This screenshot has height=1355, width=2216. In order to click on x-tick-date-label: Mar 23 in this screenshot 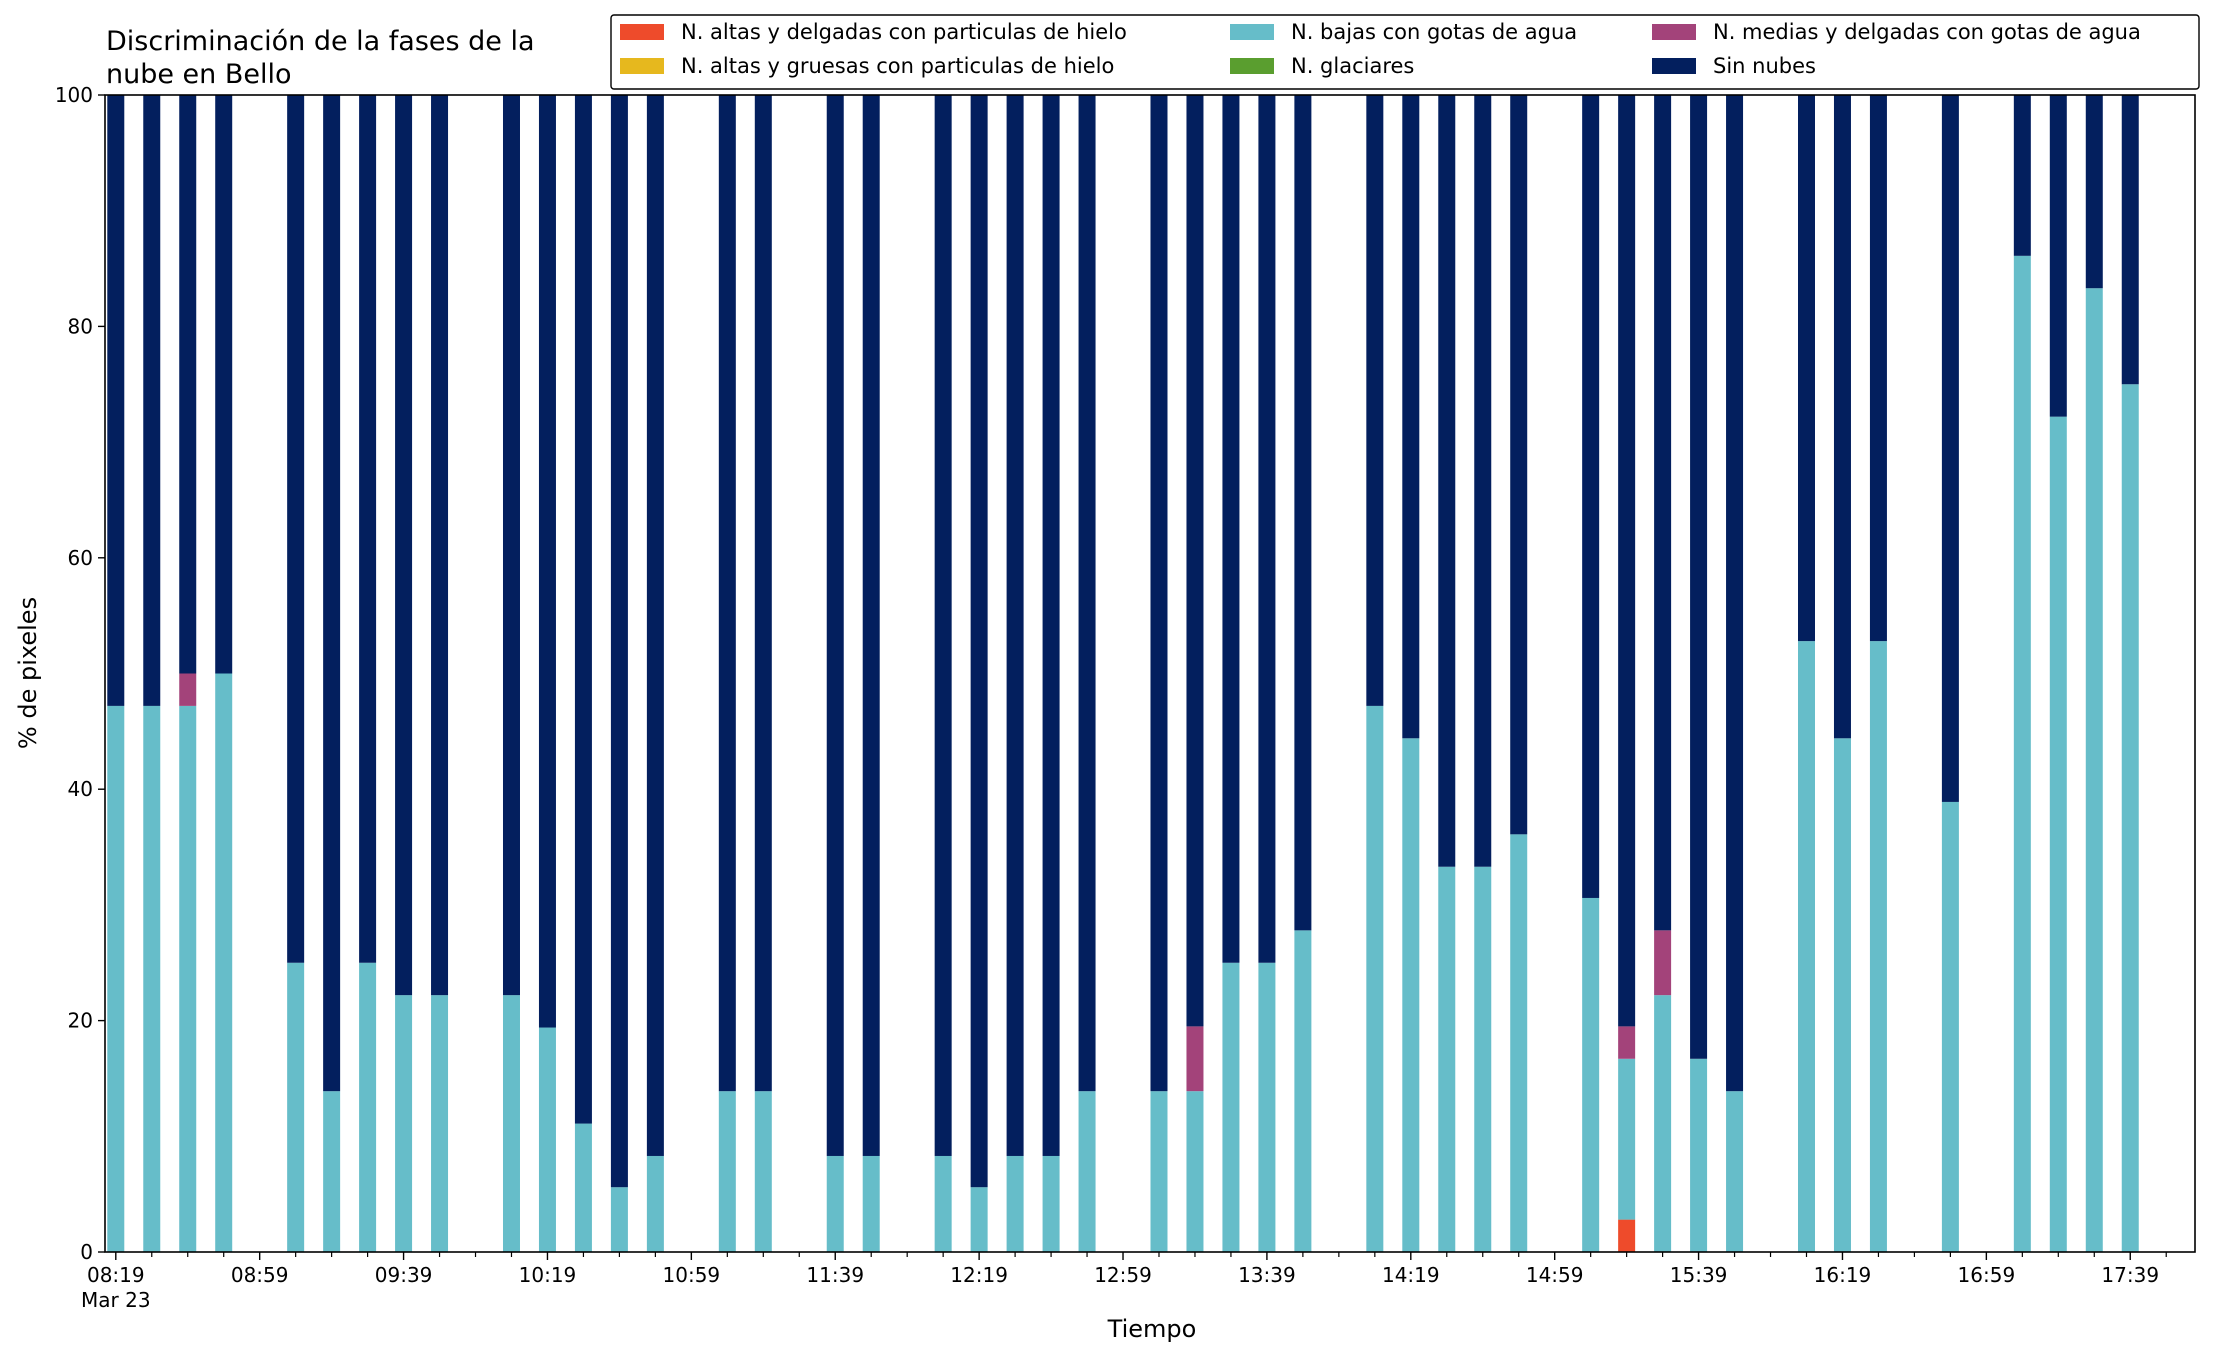, I will do `click(116, 1300)`.